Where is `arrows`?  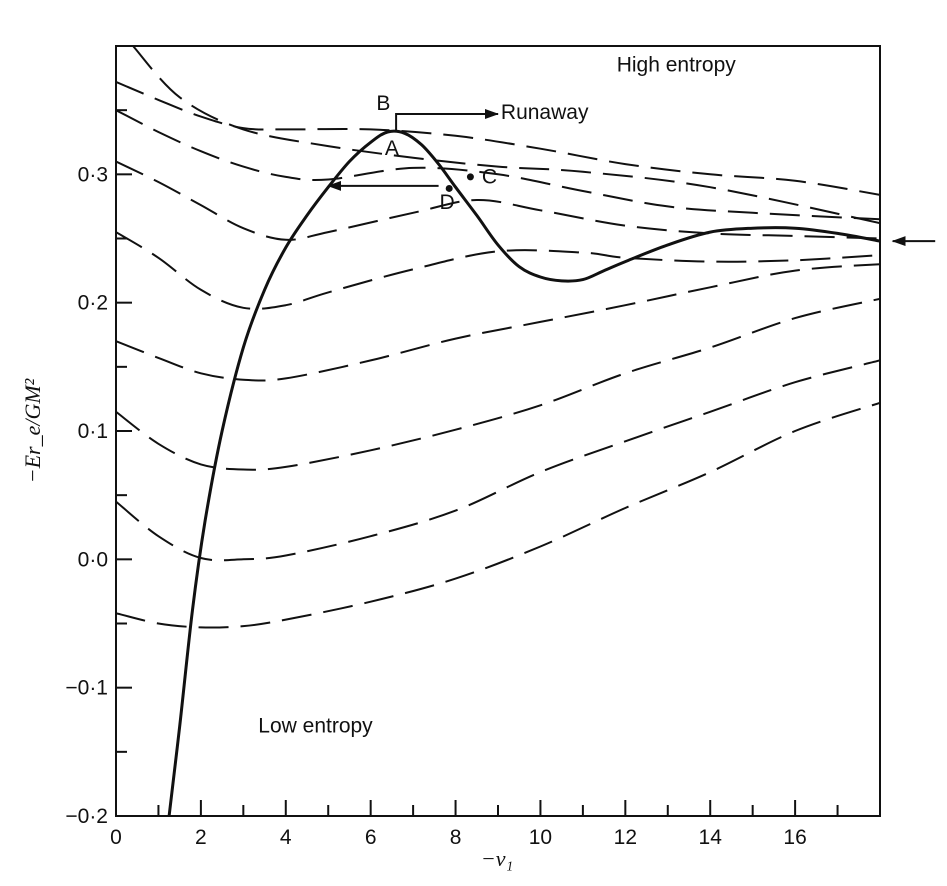
arrows is located at coordinates (631, 178).